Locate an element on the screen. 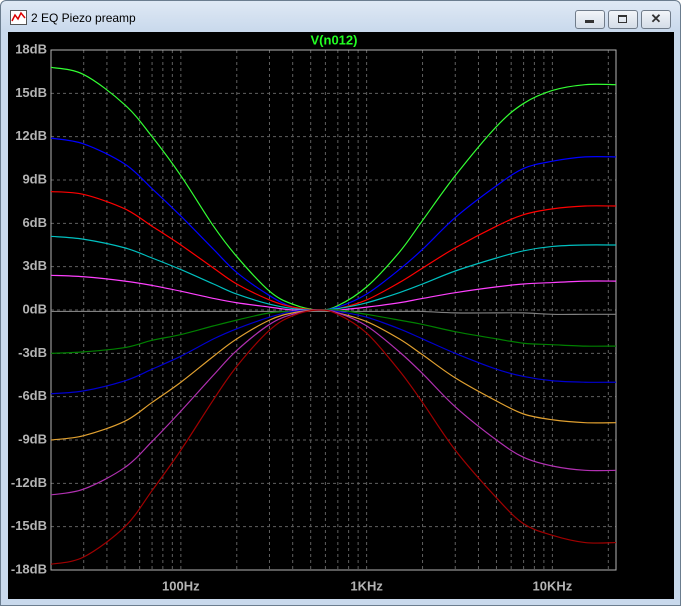 The width and height of the screenshot is (681, 606). app-icon is located at coordinates (18, 17).